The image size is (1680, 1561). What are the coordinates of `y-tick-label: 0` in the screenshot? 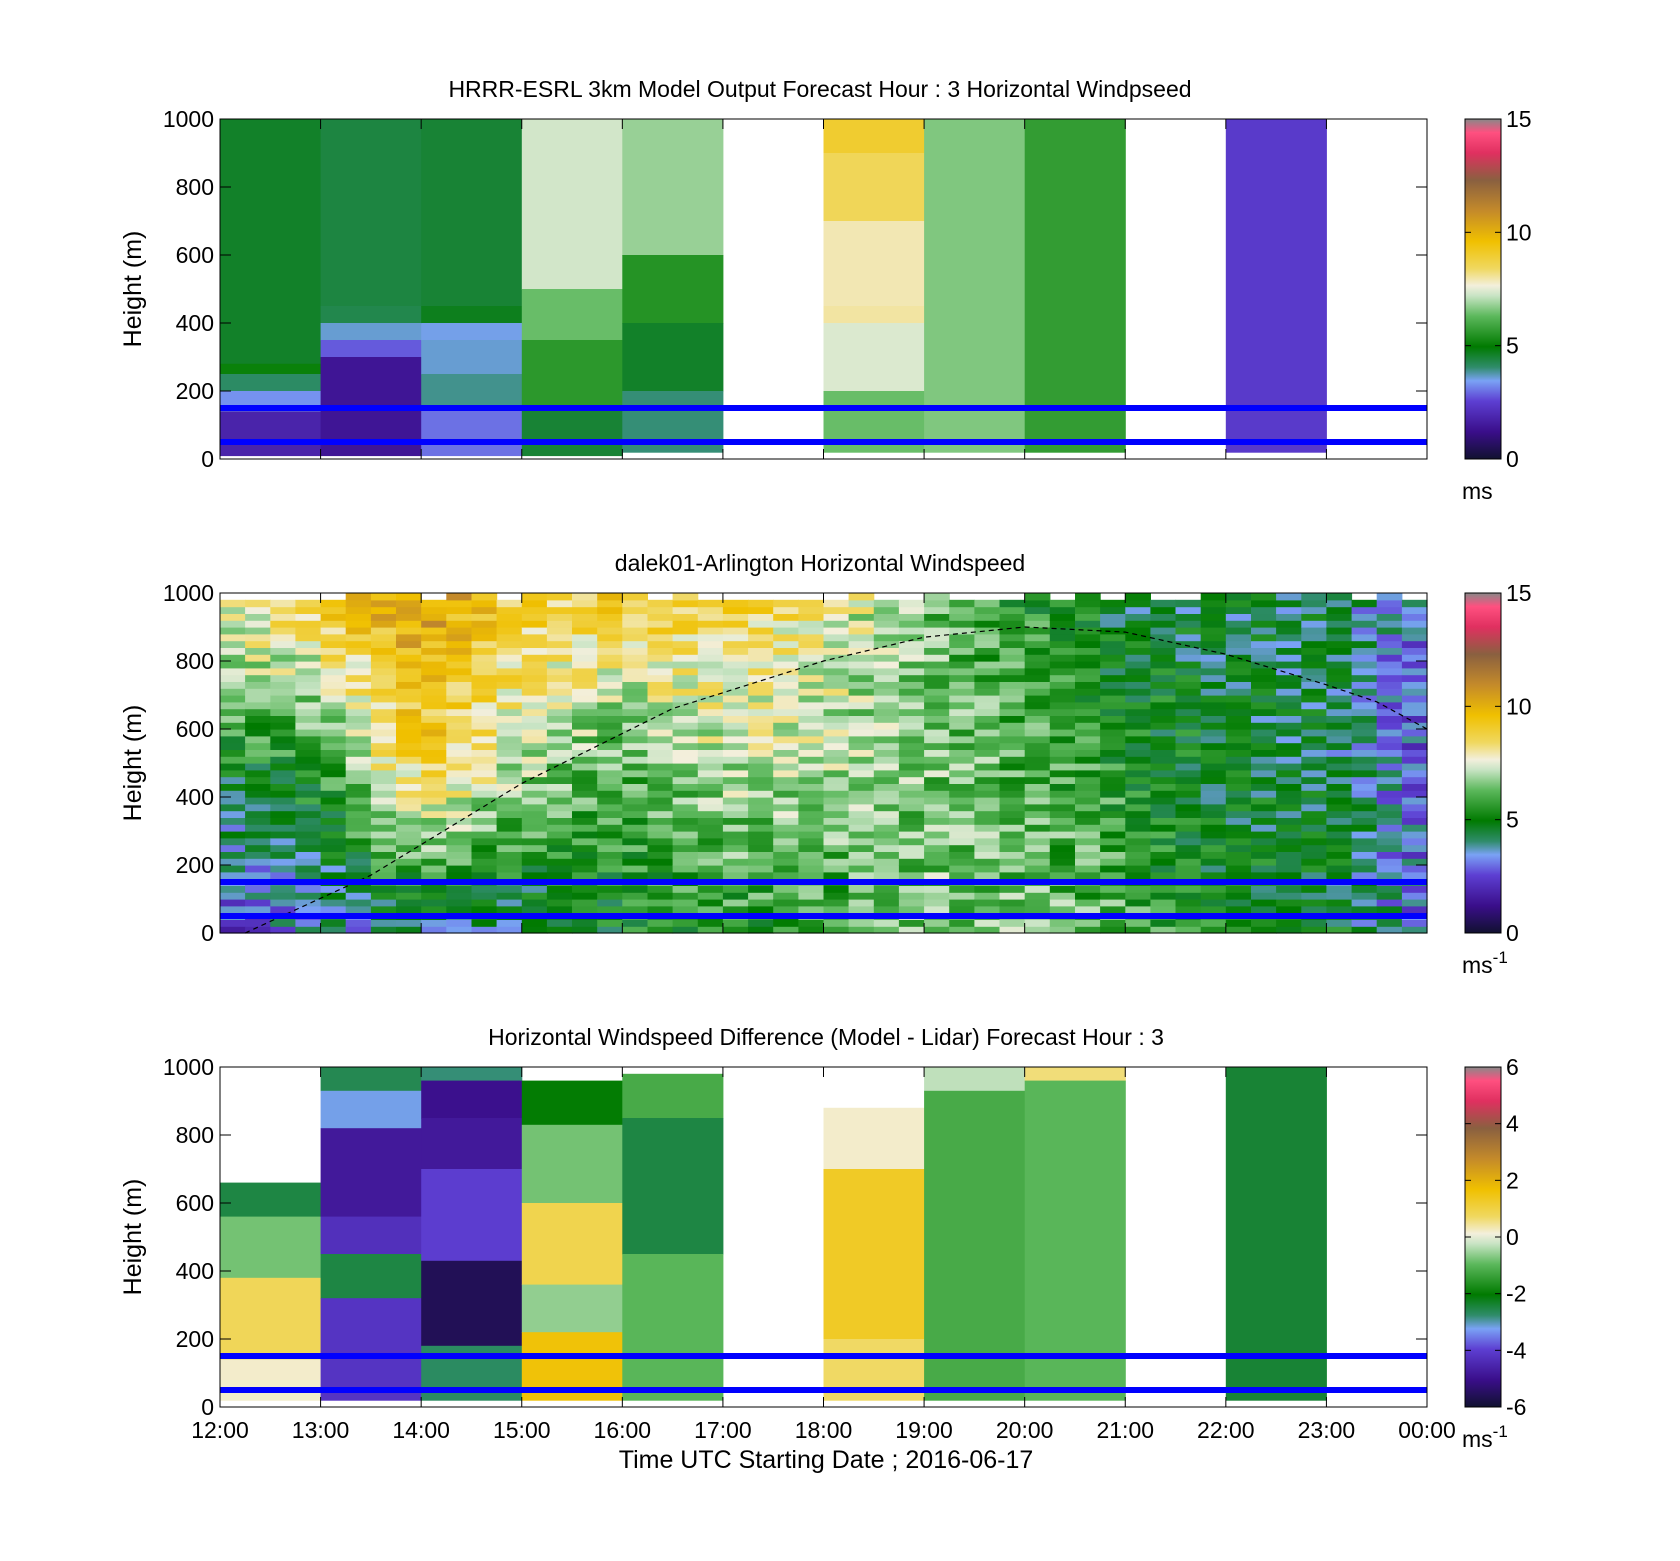 It's located at (207, 933).